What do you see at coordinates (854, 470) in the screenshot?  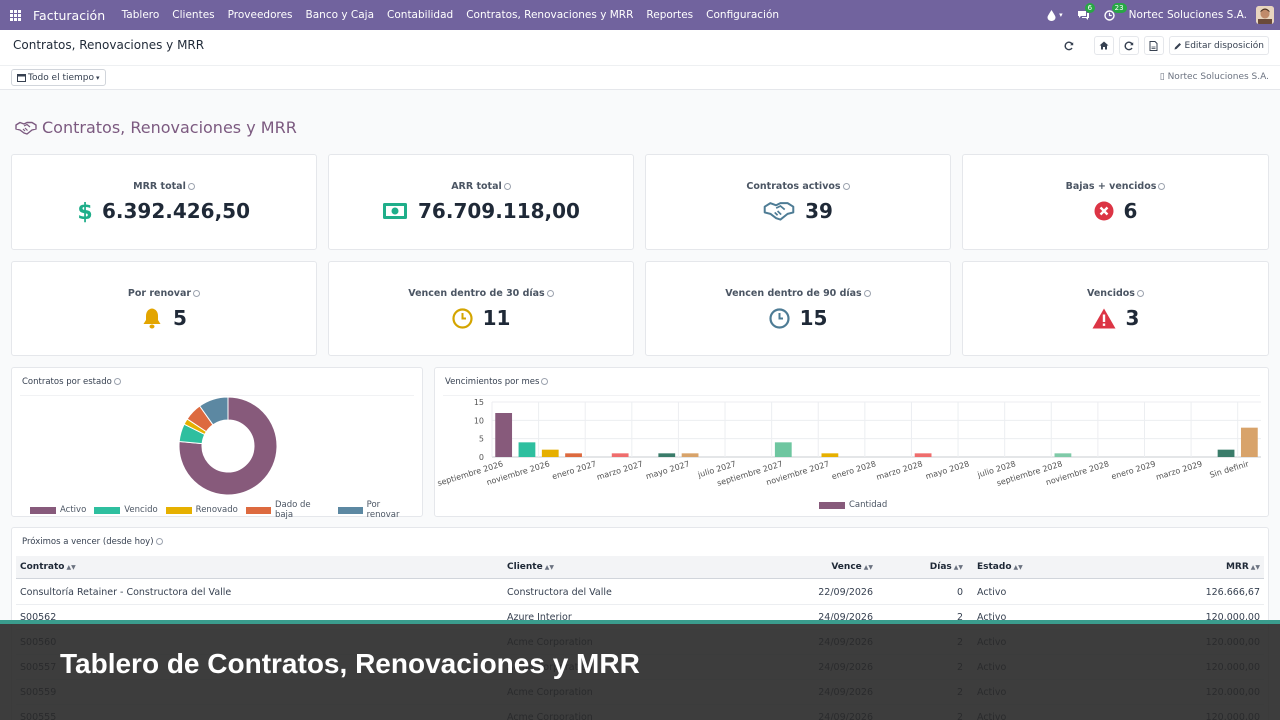 I see `x-tick-label: enero 2028` at bounding box center [854, 470].